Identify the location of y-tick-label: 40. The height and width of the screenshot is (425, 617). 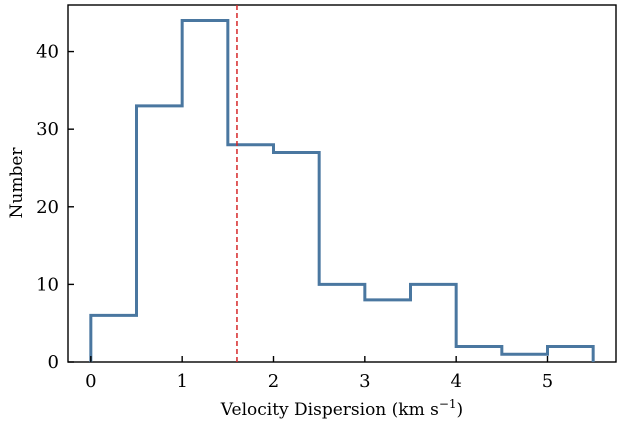
(47, 52).